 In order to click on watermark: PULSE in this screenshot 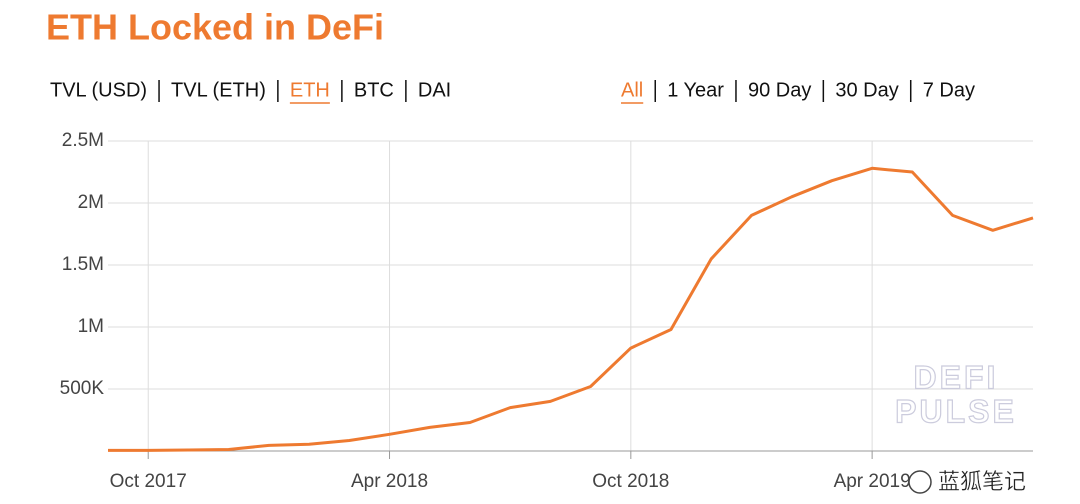, I will do `click(956, 411)`.